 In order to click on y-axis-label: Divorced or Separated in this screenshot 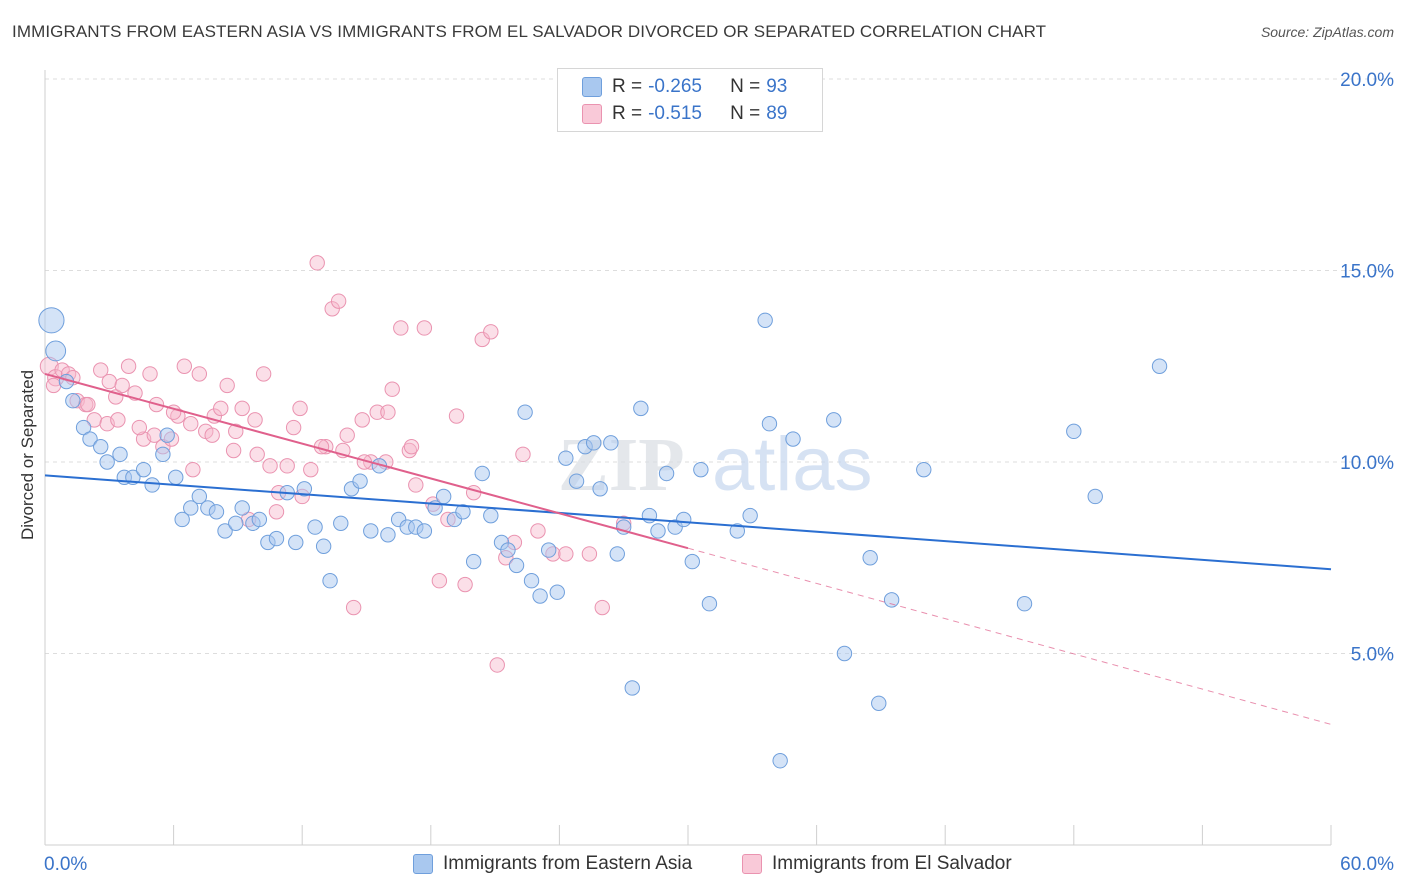, I will do `click(27, 455)`.